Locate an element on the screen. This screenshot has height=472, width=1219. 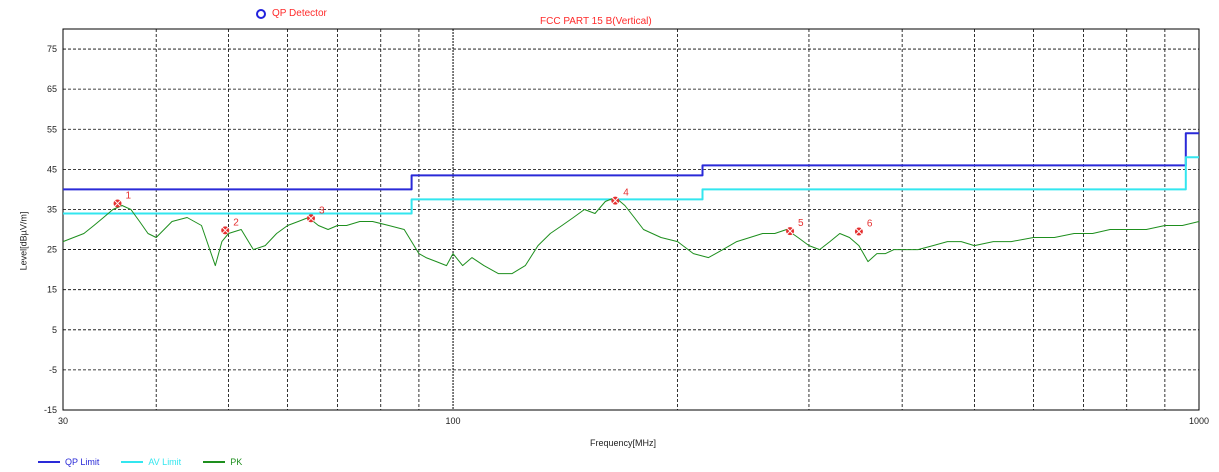
detector-label: QP Detector is located at coordinates (299, 13).